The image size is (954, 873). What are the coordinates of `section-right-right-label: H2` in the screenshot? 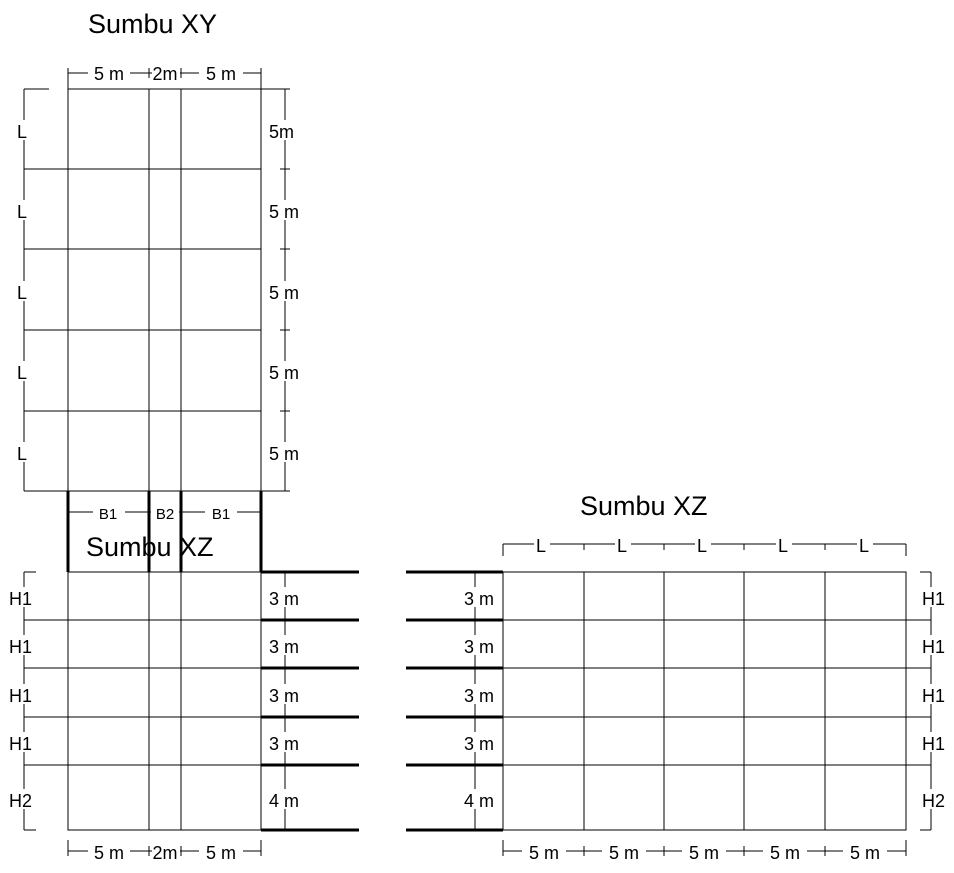 It's located at (933, 801).